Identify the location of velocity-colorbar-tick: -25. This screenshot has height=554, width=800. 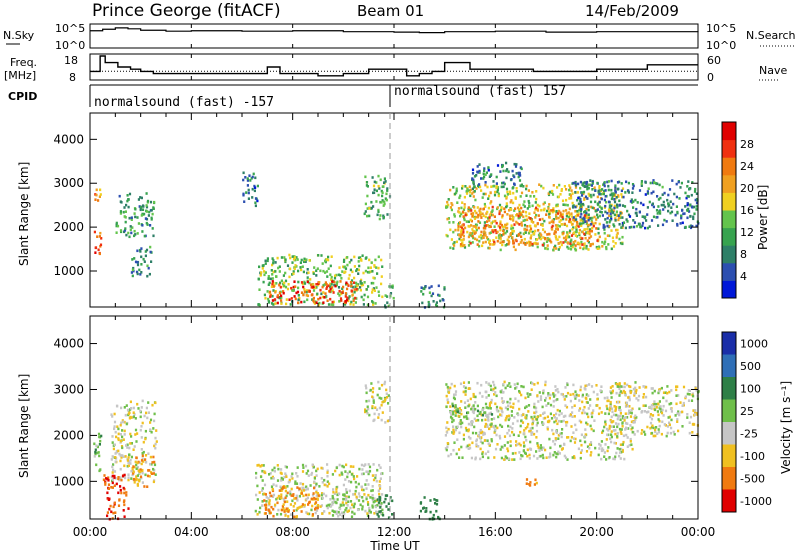
(749, 433).